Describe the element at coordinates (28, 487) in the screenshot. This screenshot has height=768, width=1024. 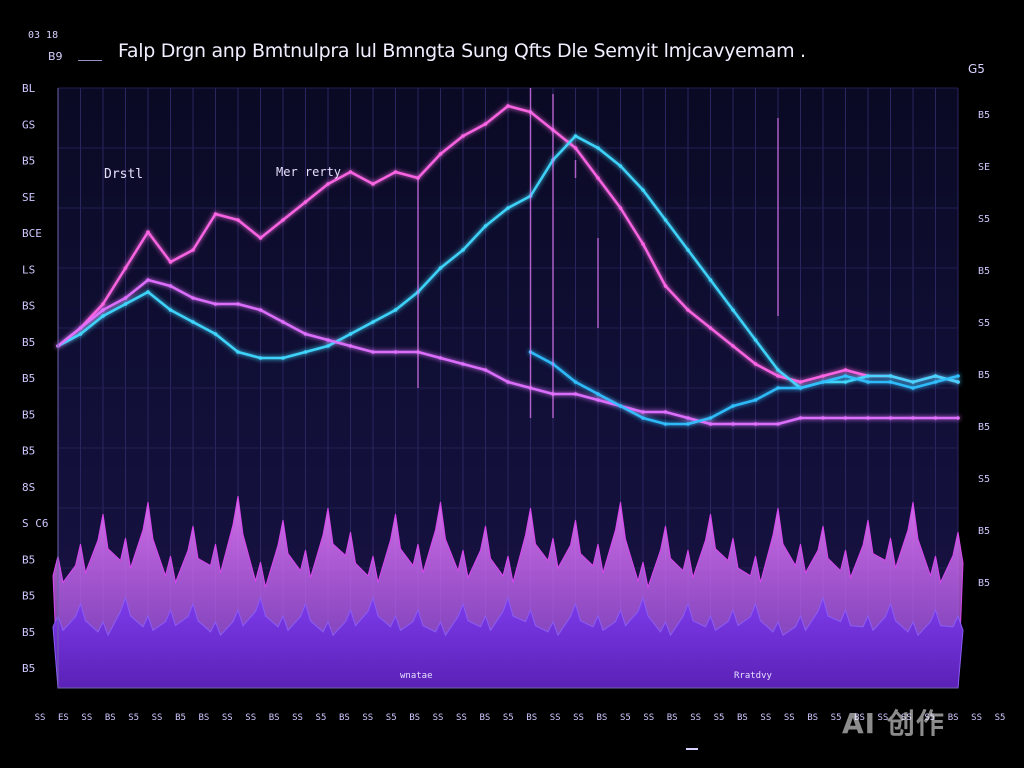
I see `y-tick-left: 8S` at that location.